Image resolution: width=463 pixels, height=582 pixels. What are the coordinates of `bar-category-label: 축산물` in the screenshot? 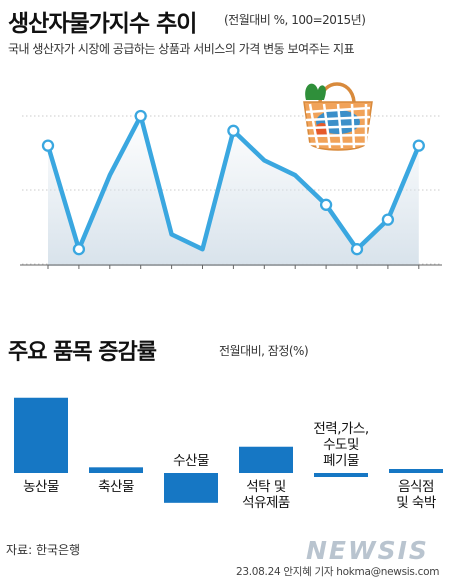 It's located at (116, 487).